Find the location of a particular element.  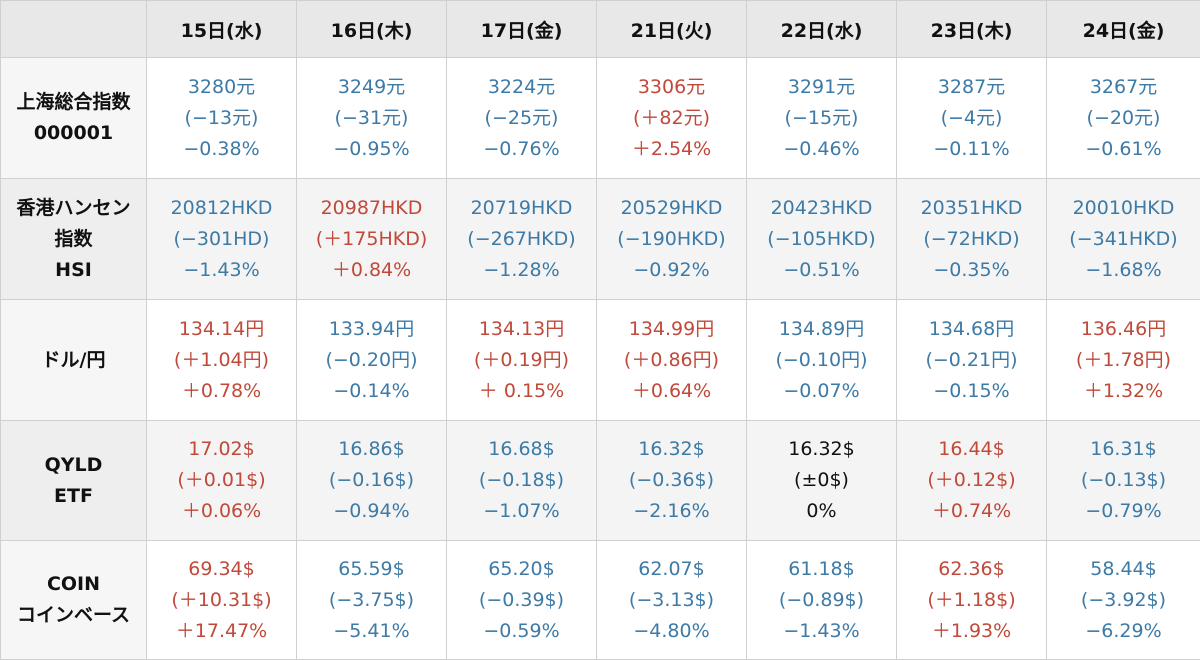

percent-change: −0.79% is located at coordinates (1123, 511).